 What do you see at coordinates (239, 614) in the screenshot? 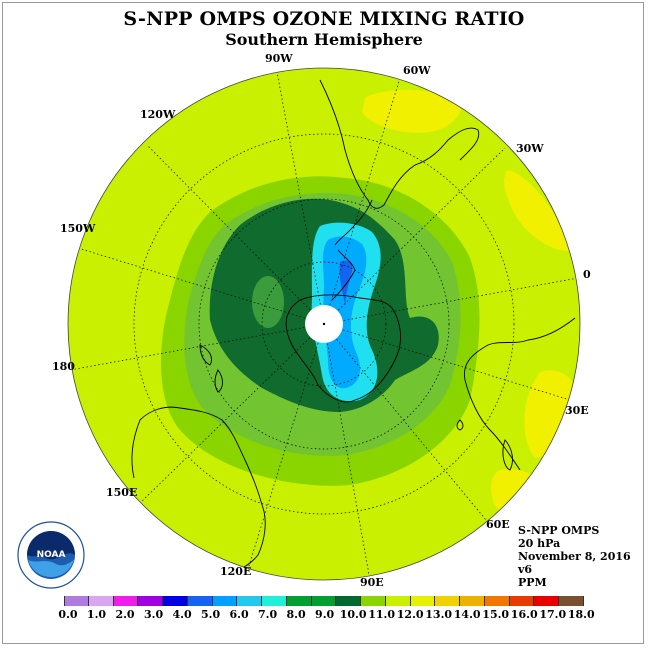
I see `colorbar-tick-label: 6.0` at bounding box center [239, 614].